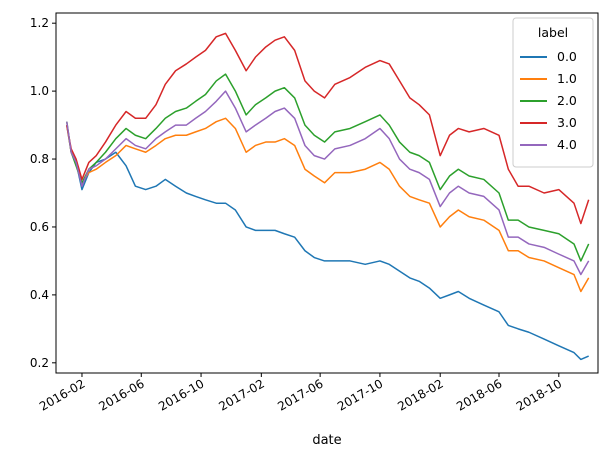 The width and height of the screenshot is (609, 453). I want to click on legend: label 0.0 1.0 2.0 3.0 4.0, so click(553, 92).